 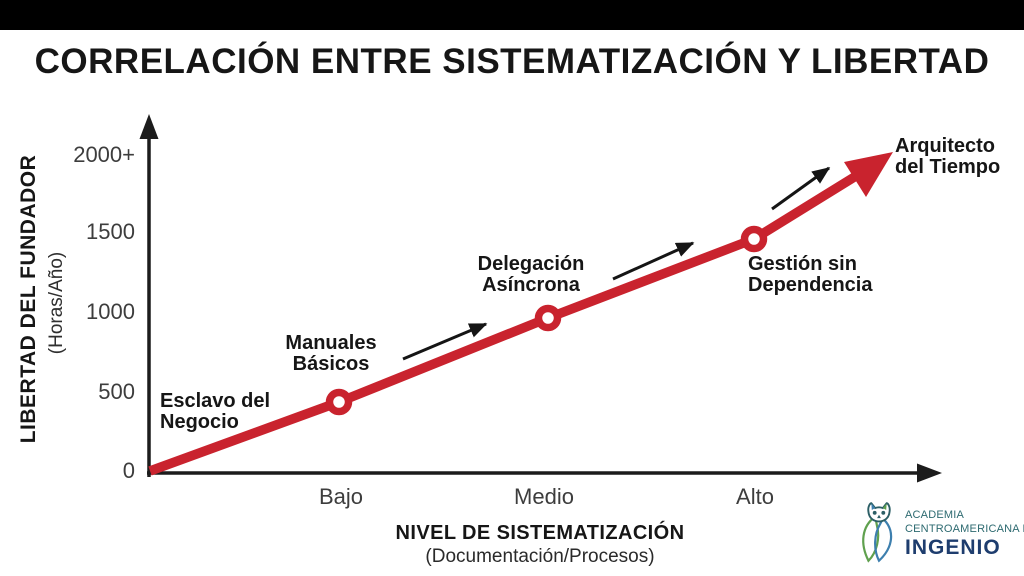 What do you see at coordinates (341, 496) in the screenshot?
I see `x-tick-bajo: Bajo` at bounding box center [341, 496].